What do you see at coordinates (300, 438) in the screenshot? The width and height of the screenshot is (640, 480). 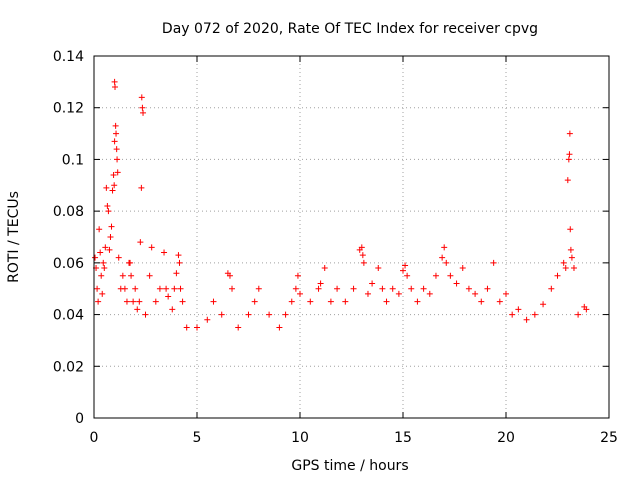 I see `x-tick-label: 10` at bounding box center [300, 438].